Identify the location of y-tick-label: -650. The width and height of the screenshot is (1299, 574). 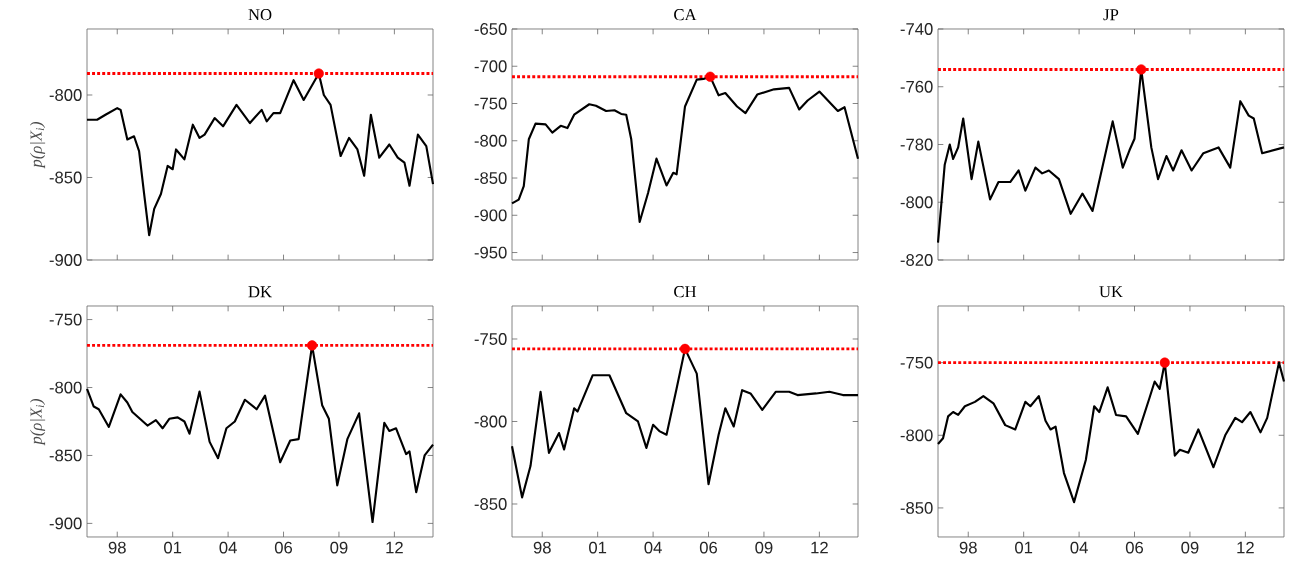
(490, 29).